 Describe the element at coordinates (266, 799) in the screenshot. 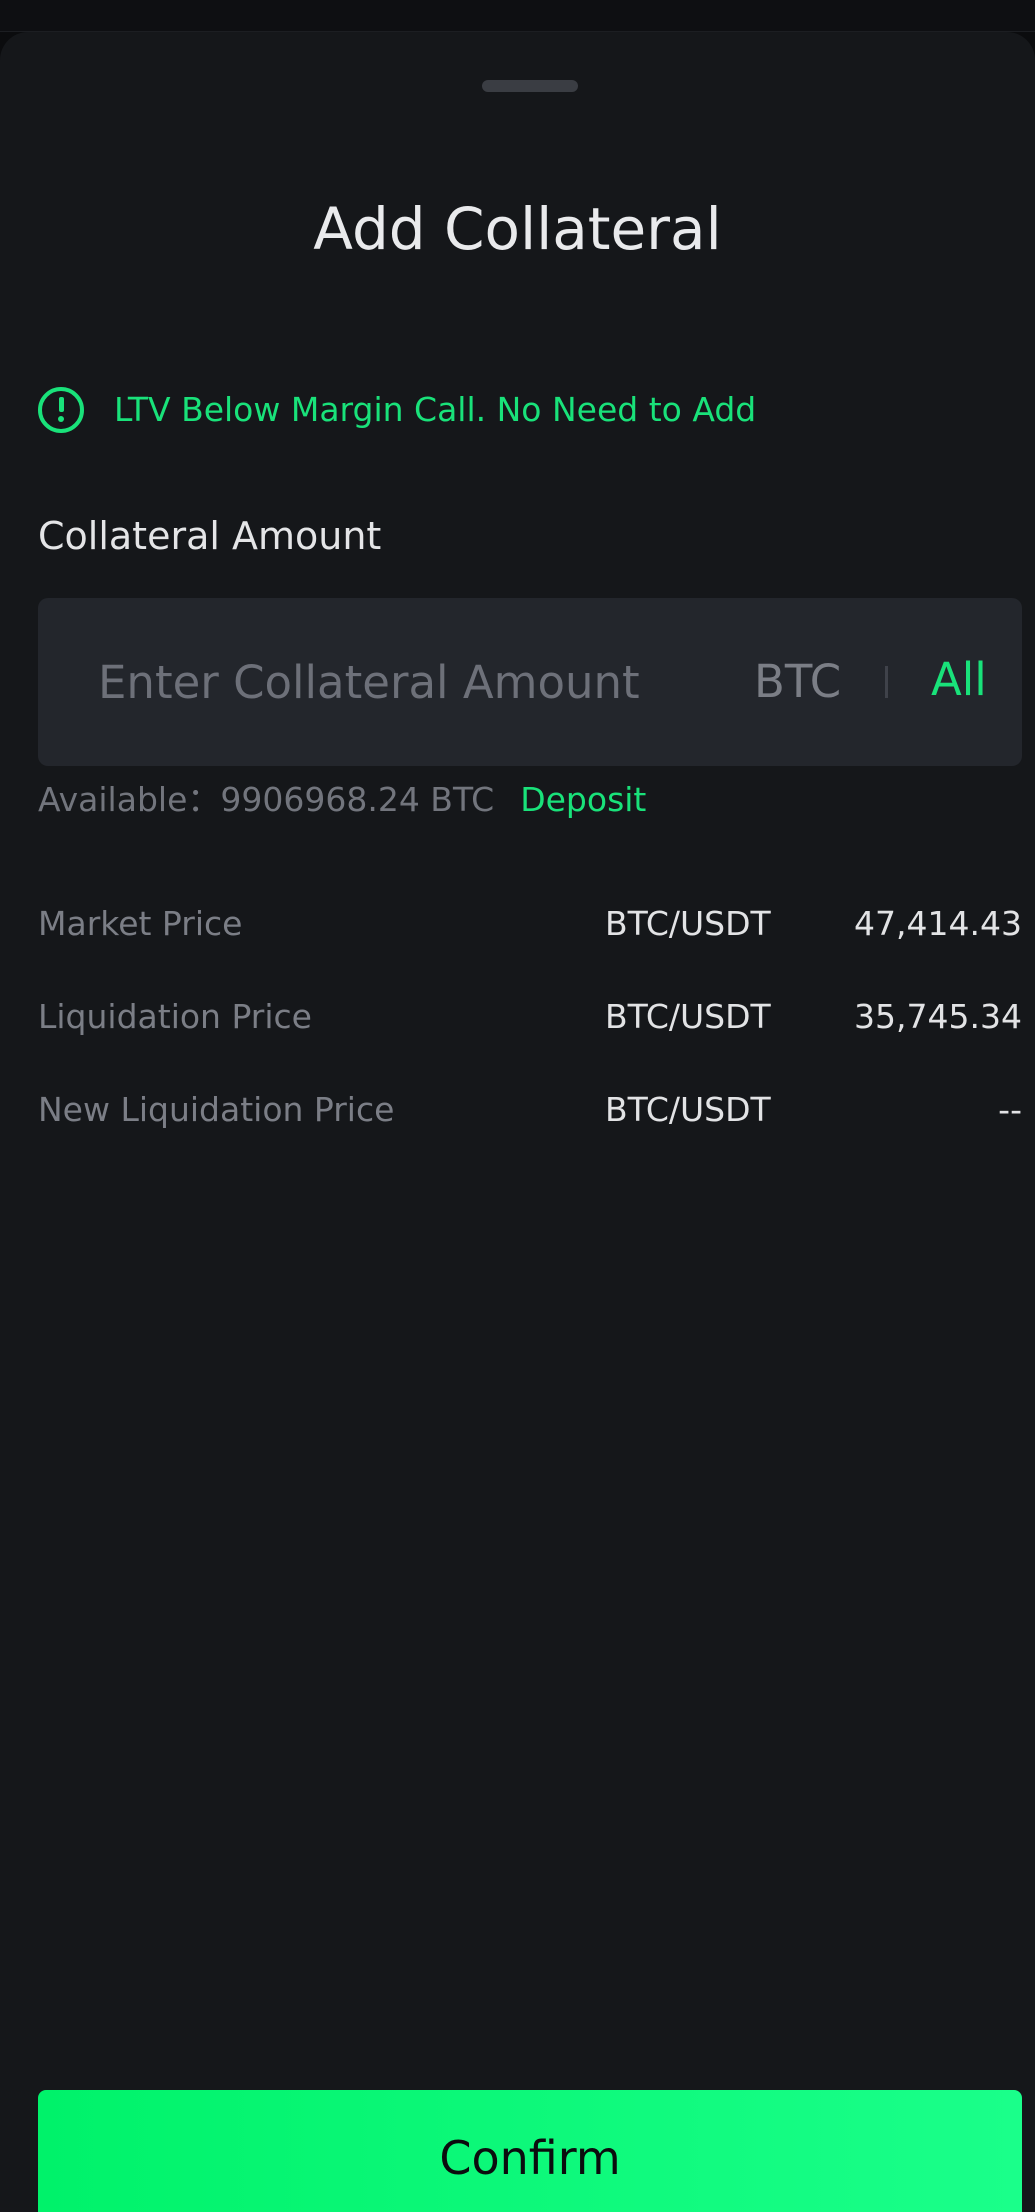

I see `available-balance: Available：9906968.24 BTC` at that location.